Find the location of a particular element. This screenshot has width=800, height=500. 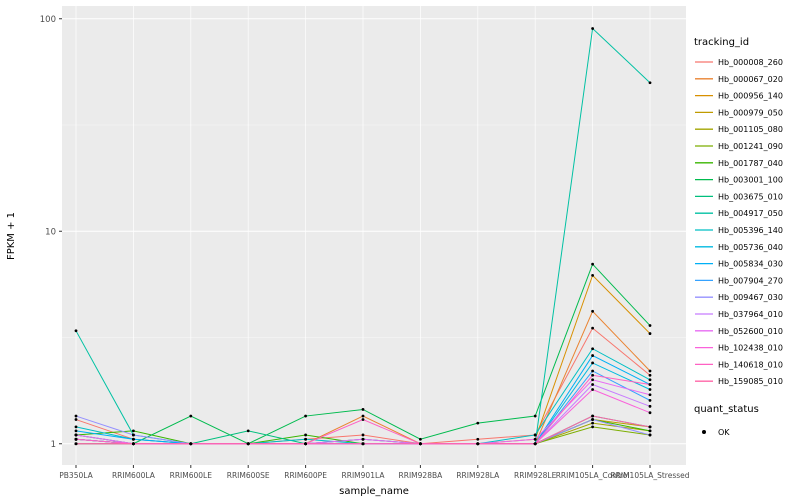

legend-item: Hb_005834_030 is located at coordinates (739, 264).